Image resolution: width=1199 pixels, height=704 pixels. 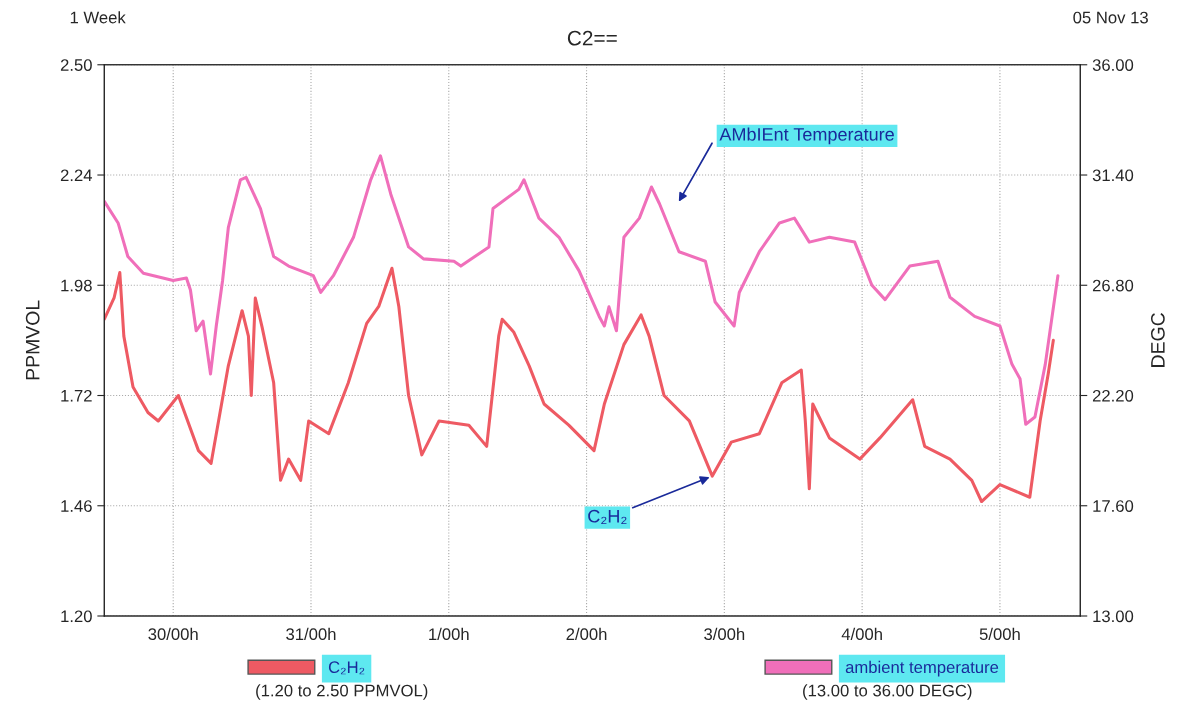 What do you see at coordinates (342, 692) in the screenshot?
I see `text: (1.20 to 2.50 PPMVOL)` at bounding box center [342, 692].